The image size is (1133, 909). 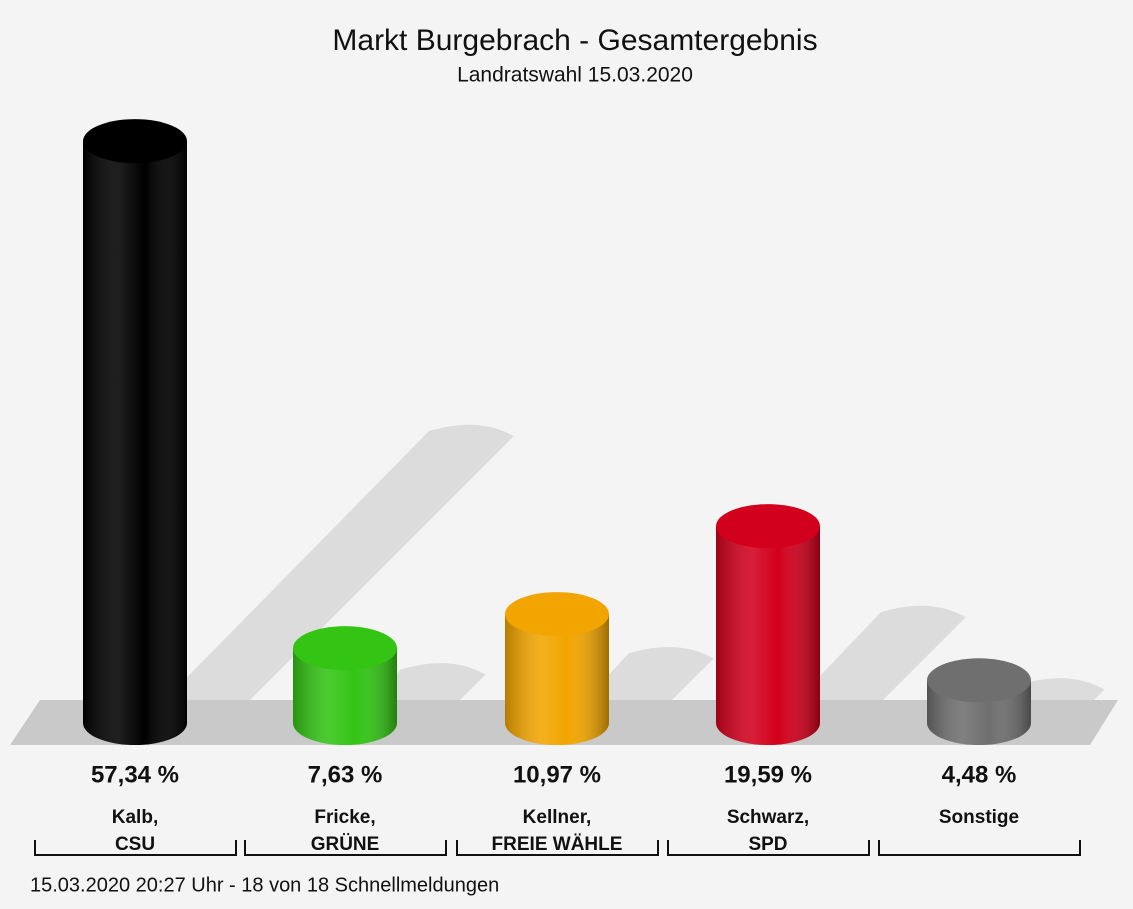 I want to click on value-label: 19,59 %, so click(x=768, y=774).